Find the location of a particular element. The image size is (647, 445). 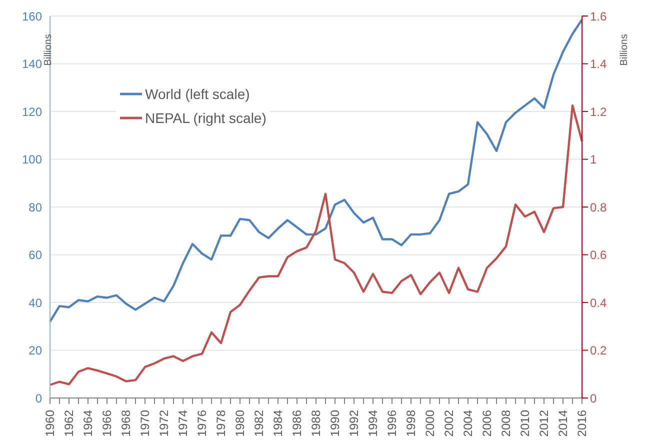

y2-tick-label: 0.6 is located at coordinates (599, 255).